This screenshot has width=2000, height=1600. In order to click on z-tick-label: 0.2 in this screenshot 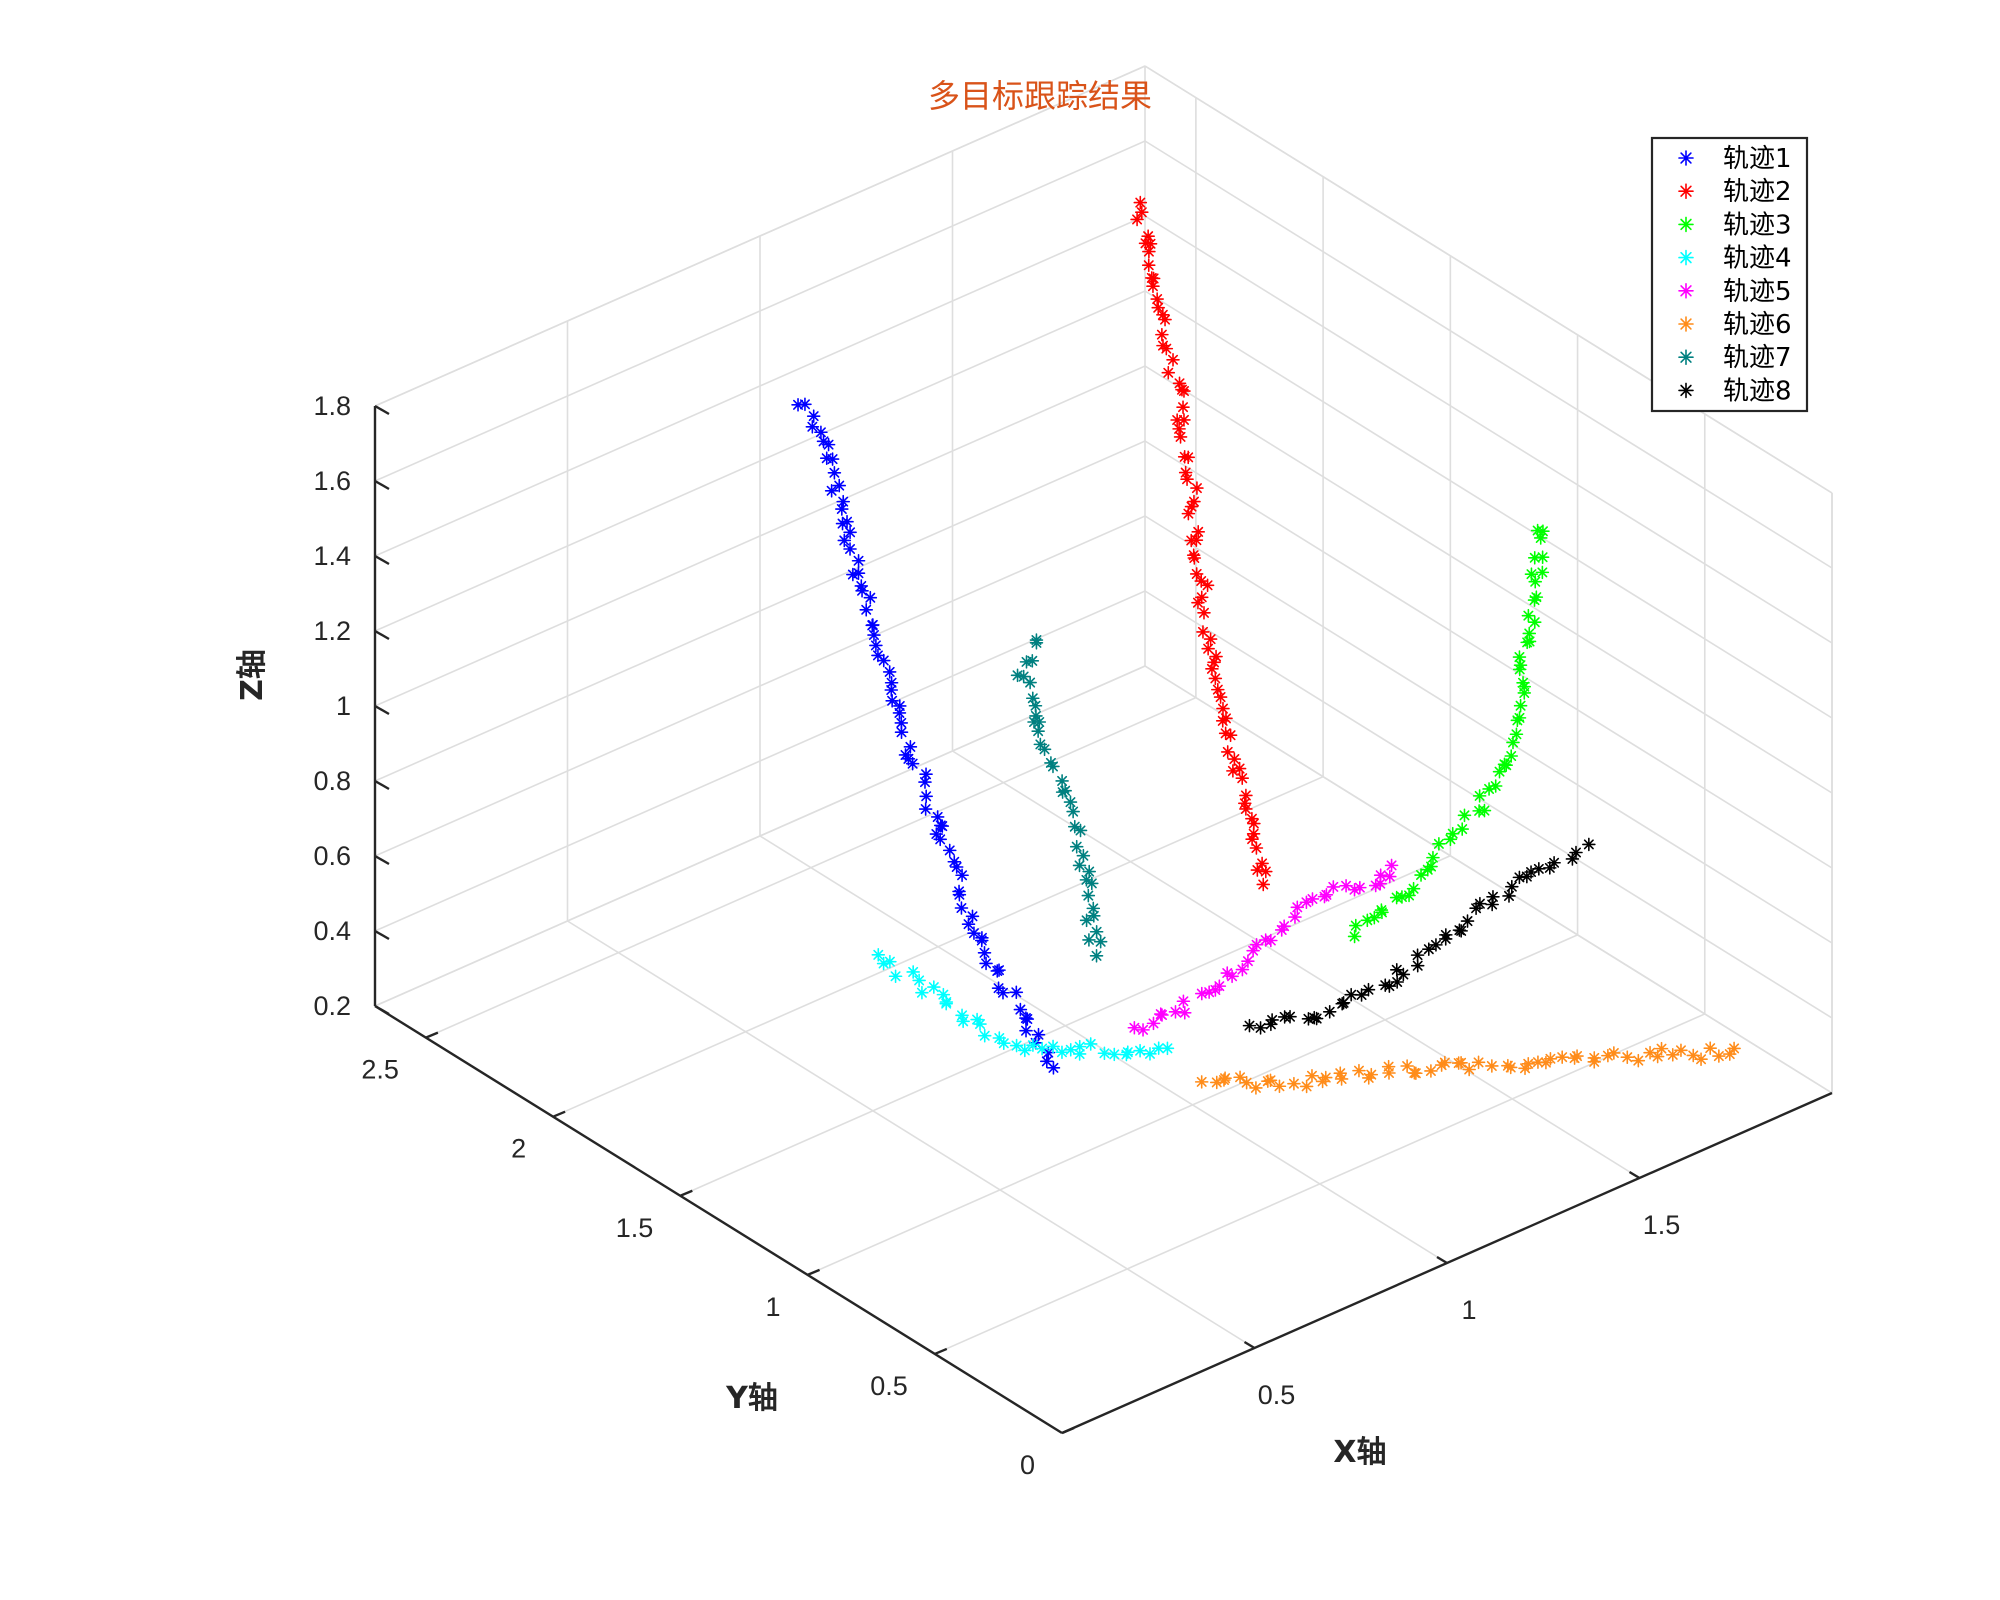, I will do `click(332, 1006)`.